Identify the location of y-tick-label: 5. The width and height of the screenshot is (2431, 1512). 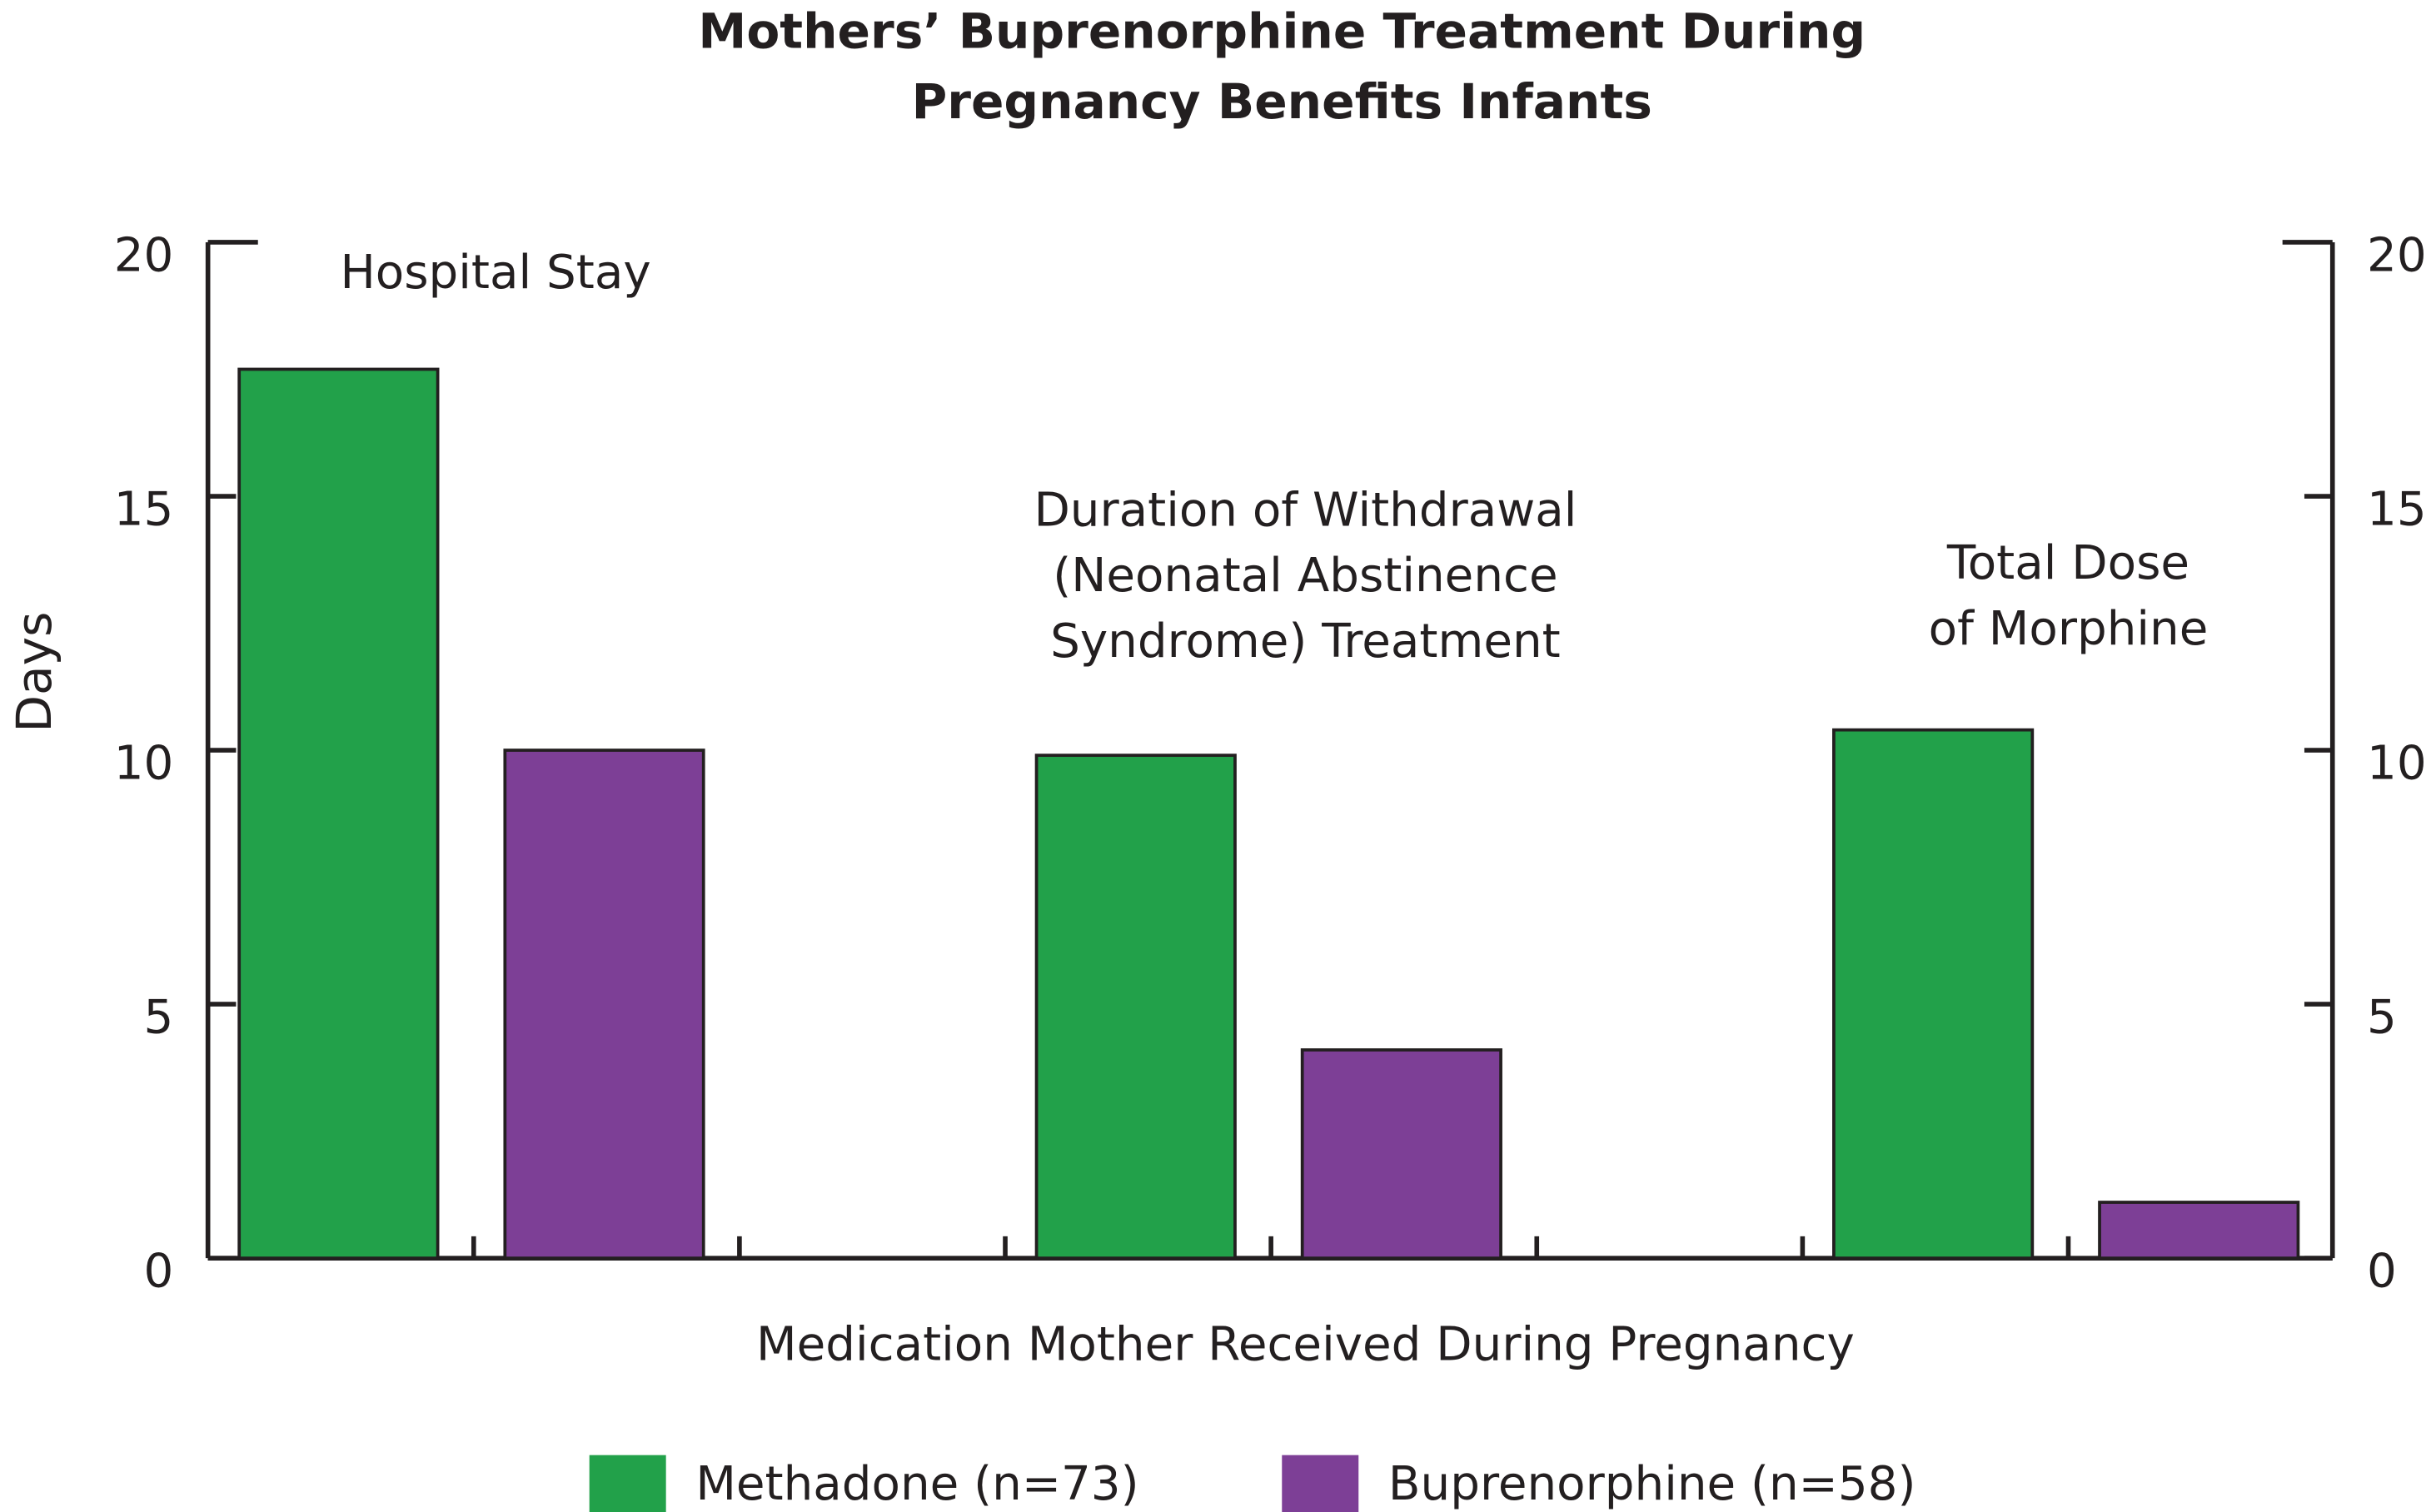
(159, 1017).